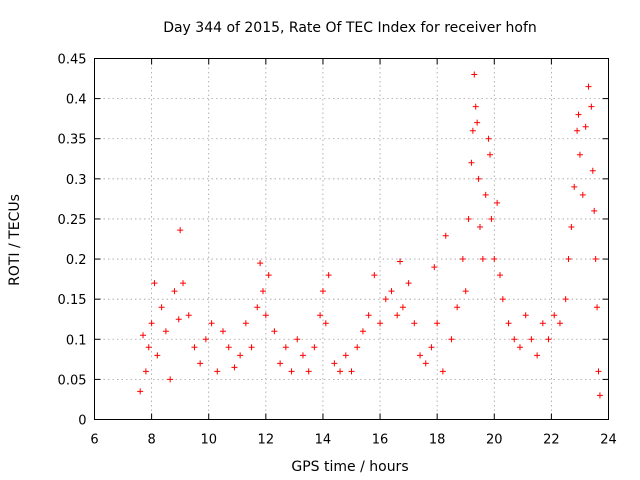 This screenshot has width=640, height=480. I want to click on y-tick-label: 0.45, so click(72, 60).